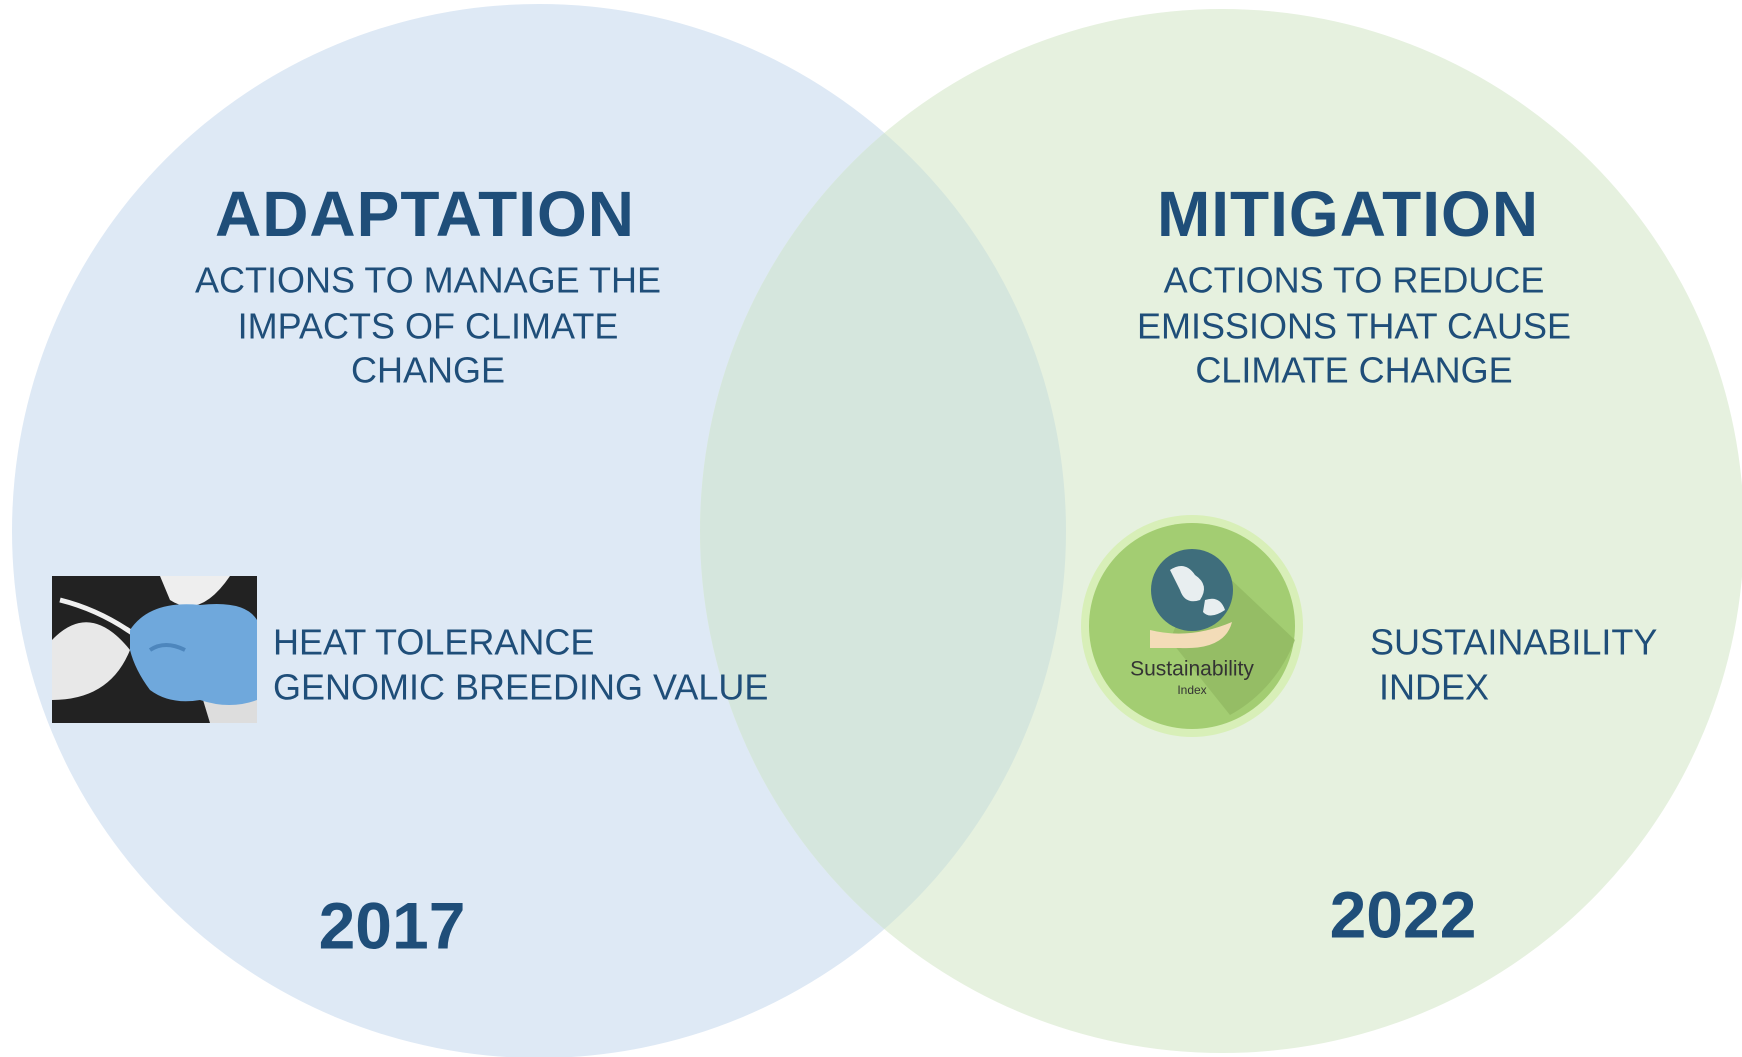  What do you see at coordinates (433, 642) in the screenshot?
I see `left-item: HEAT TOLERANCE` at bounding box center [433, 642].